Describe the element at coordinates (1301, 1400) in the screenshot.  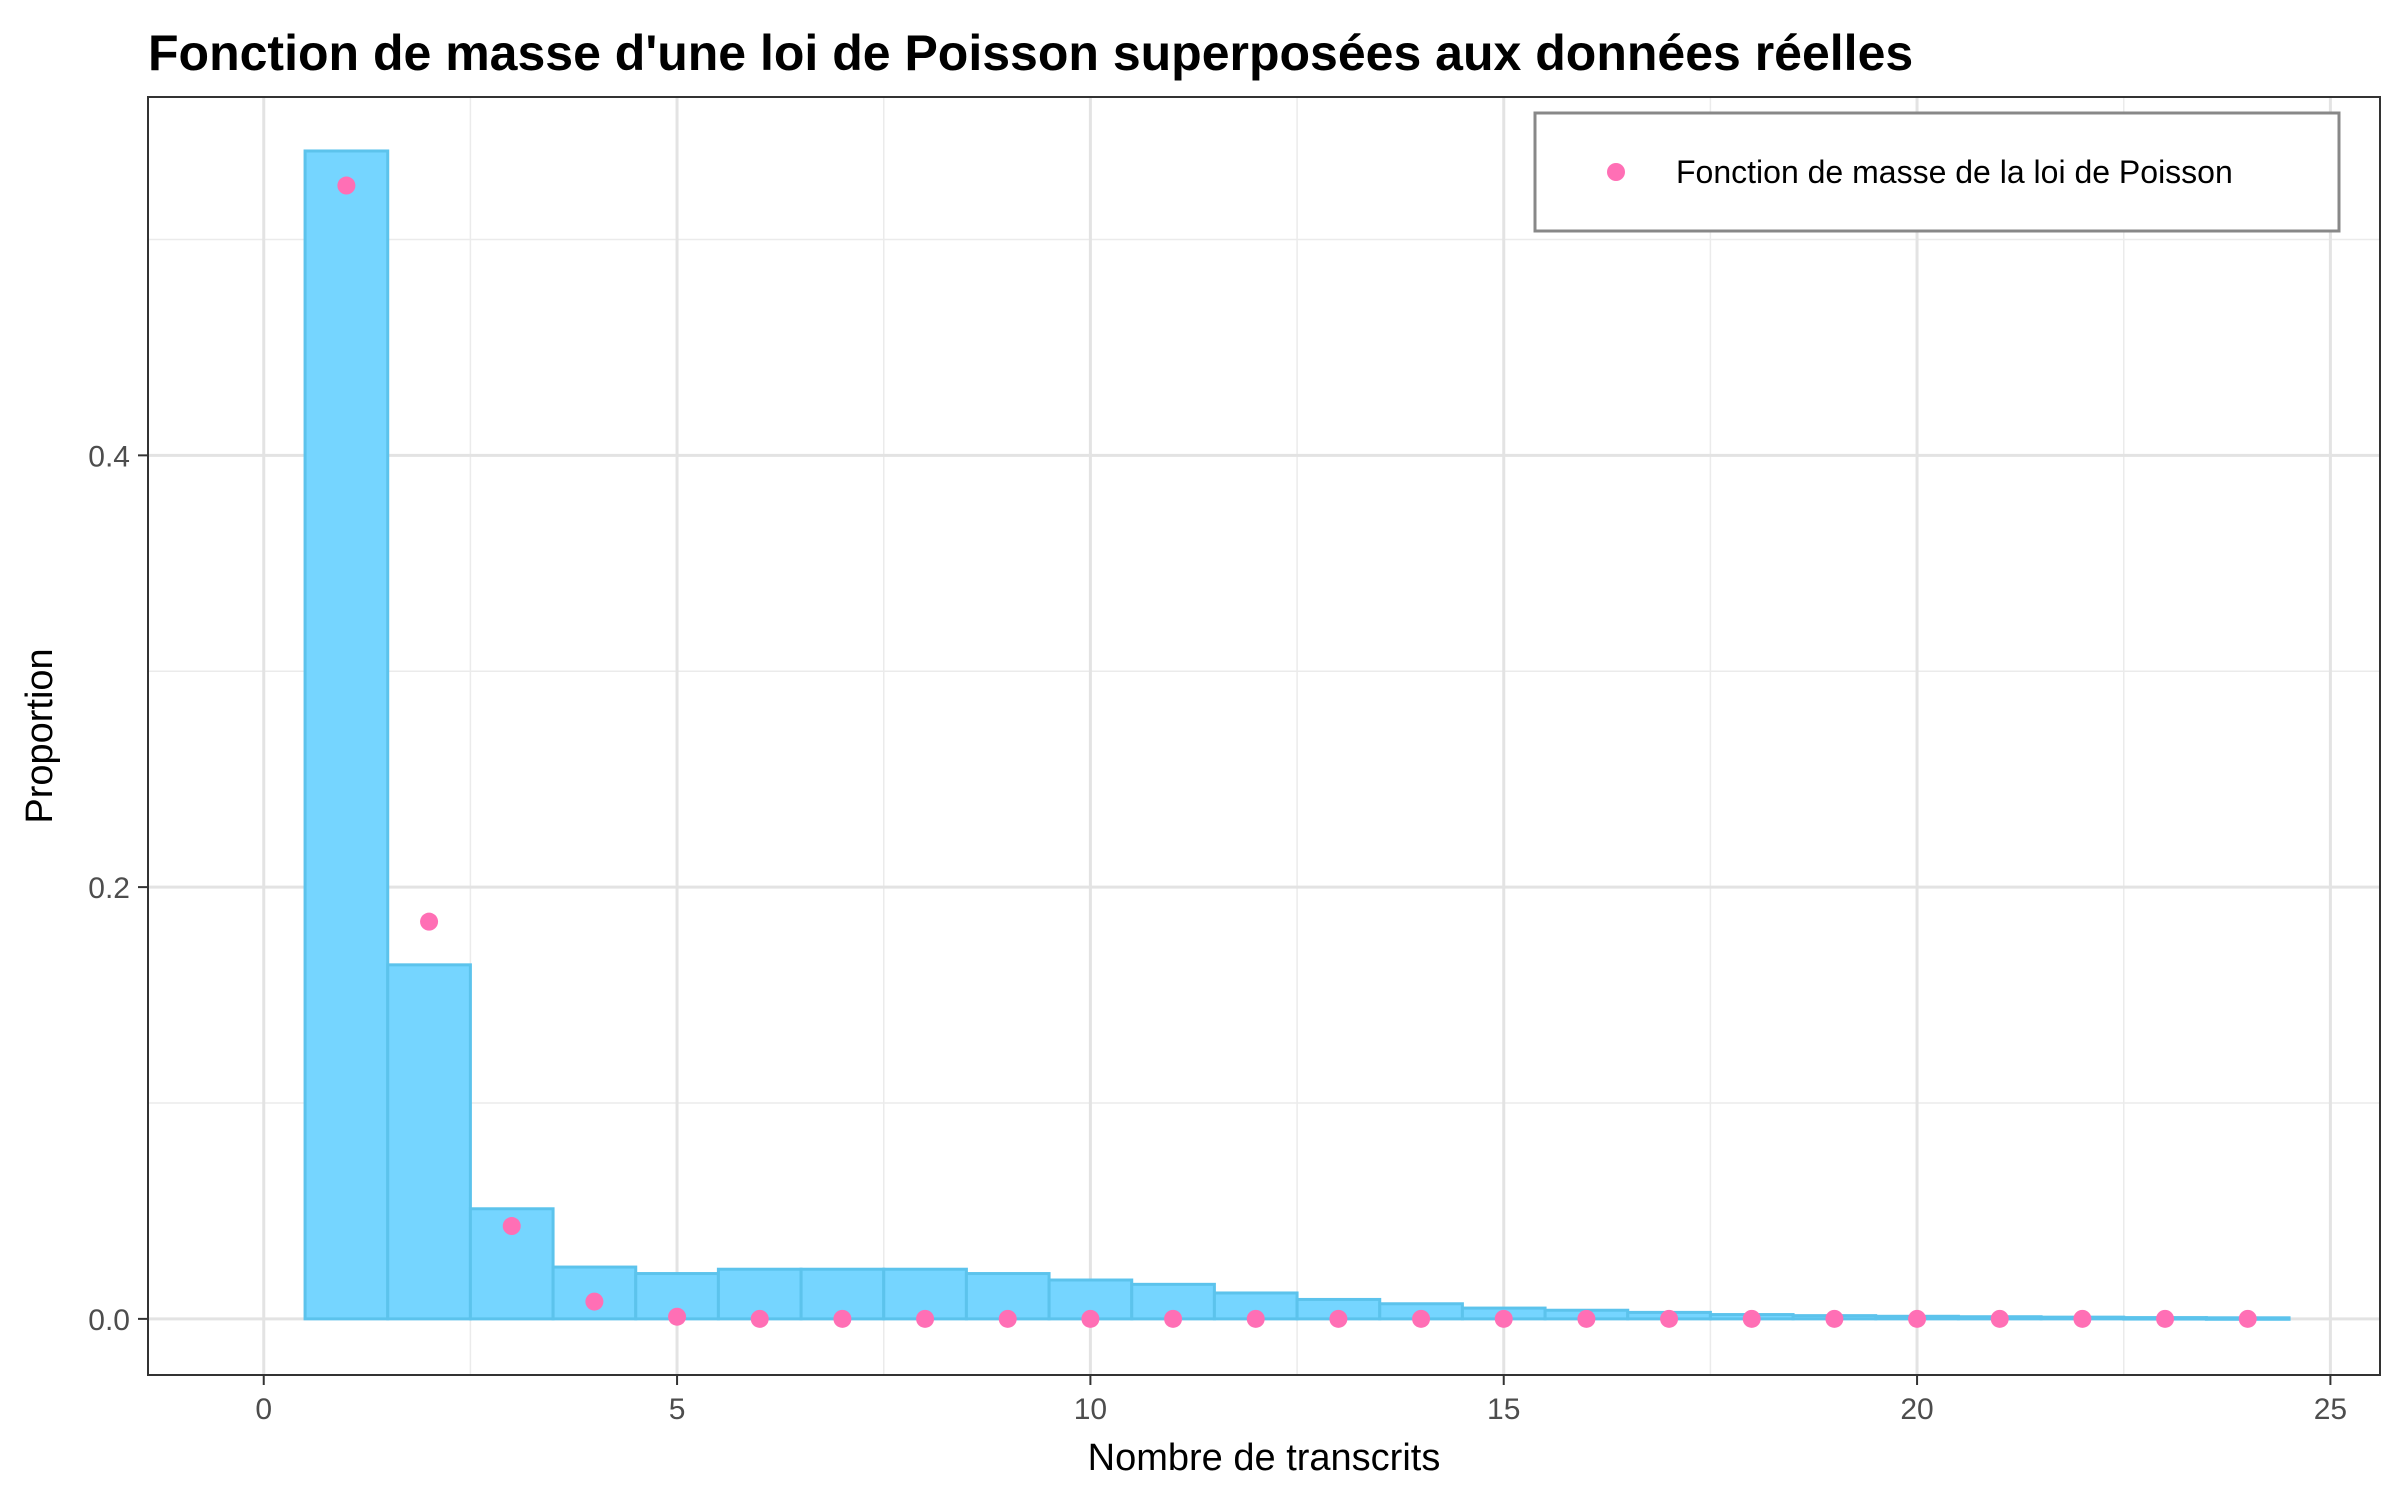
I see `x-axis: 0 5 10 15 20 25` at that location.